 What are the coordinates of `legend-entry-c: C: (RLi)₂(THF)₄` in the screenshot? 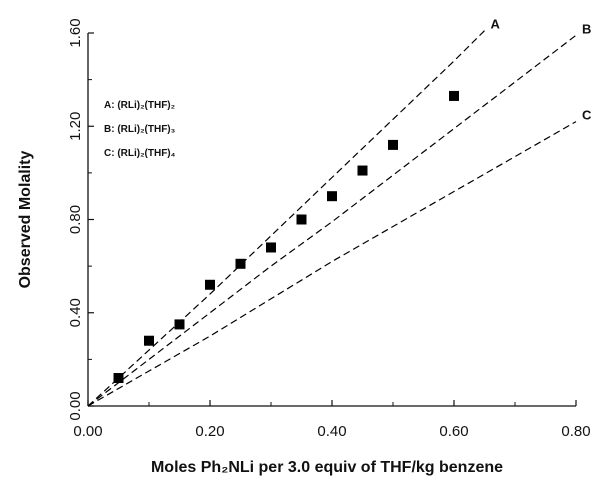 It's located at (140, 153).